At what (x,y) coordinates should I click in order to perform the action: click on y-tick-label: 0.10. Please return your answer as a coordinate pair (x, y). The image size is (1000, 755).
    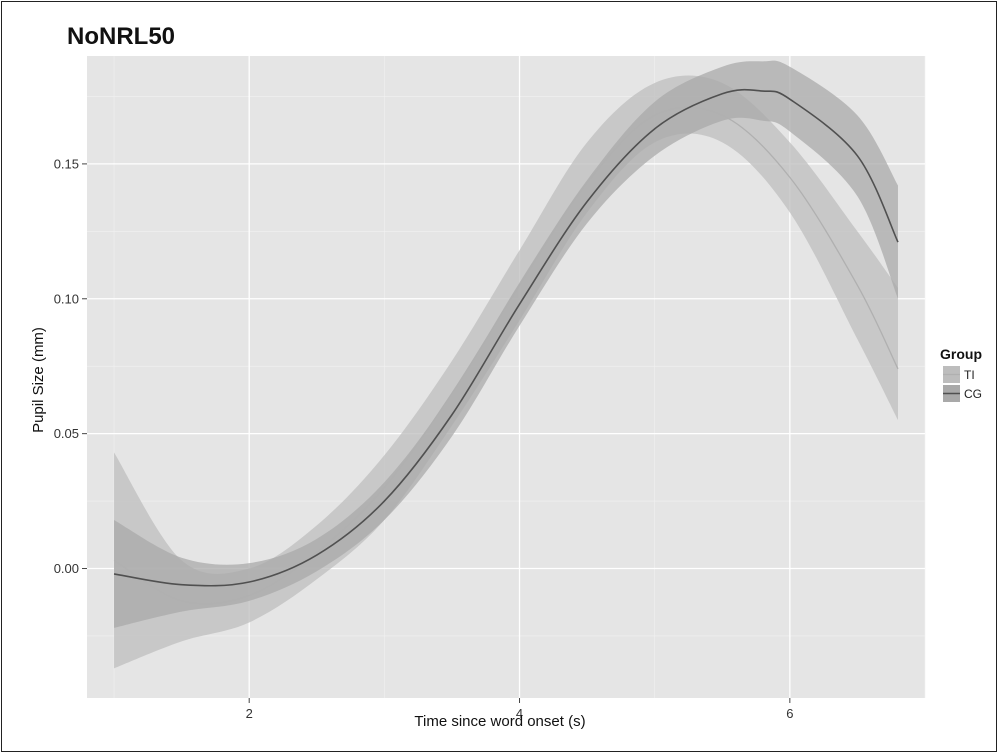
    Looking at the image, I should click on (66, 298).